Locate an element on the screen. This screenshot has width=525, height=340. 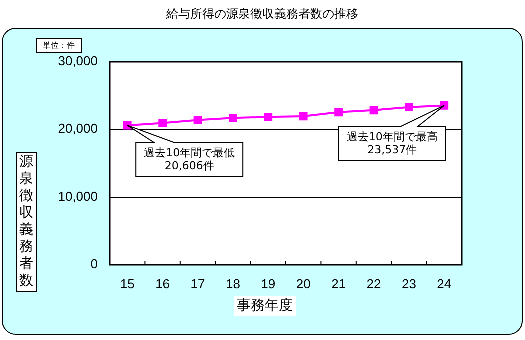
x-tick-label: 24 is located at coordinates (444, 284).